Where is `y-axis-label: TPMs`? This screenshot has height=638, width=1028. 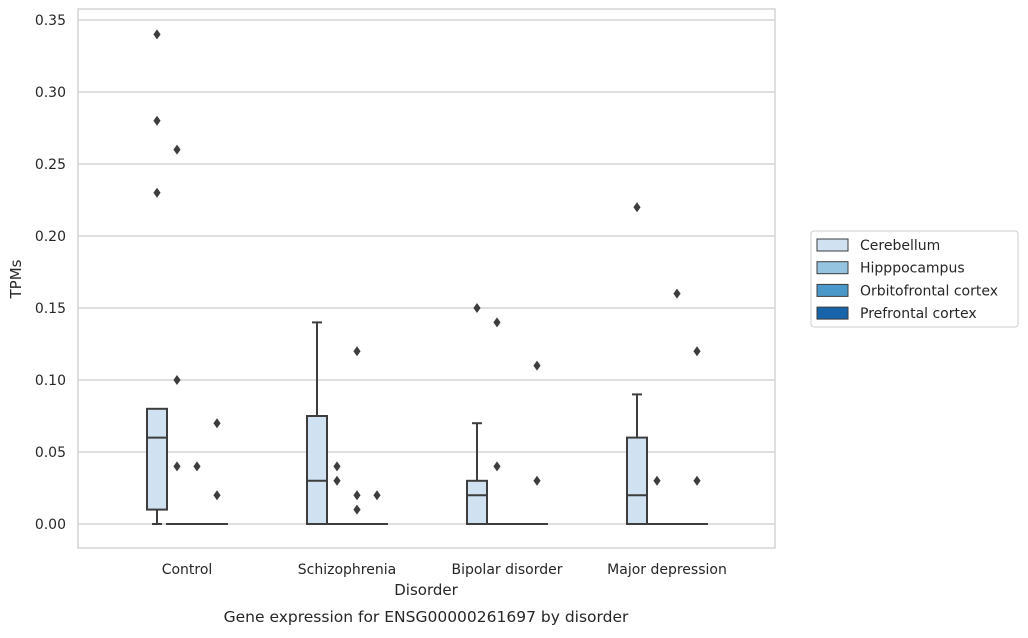 y-axis-label: TPMs is located at coordinates (16, 279).